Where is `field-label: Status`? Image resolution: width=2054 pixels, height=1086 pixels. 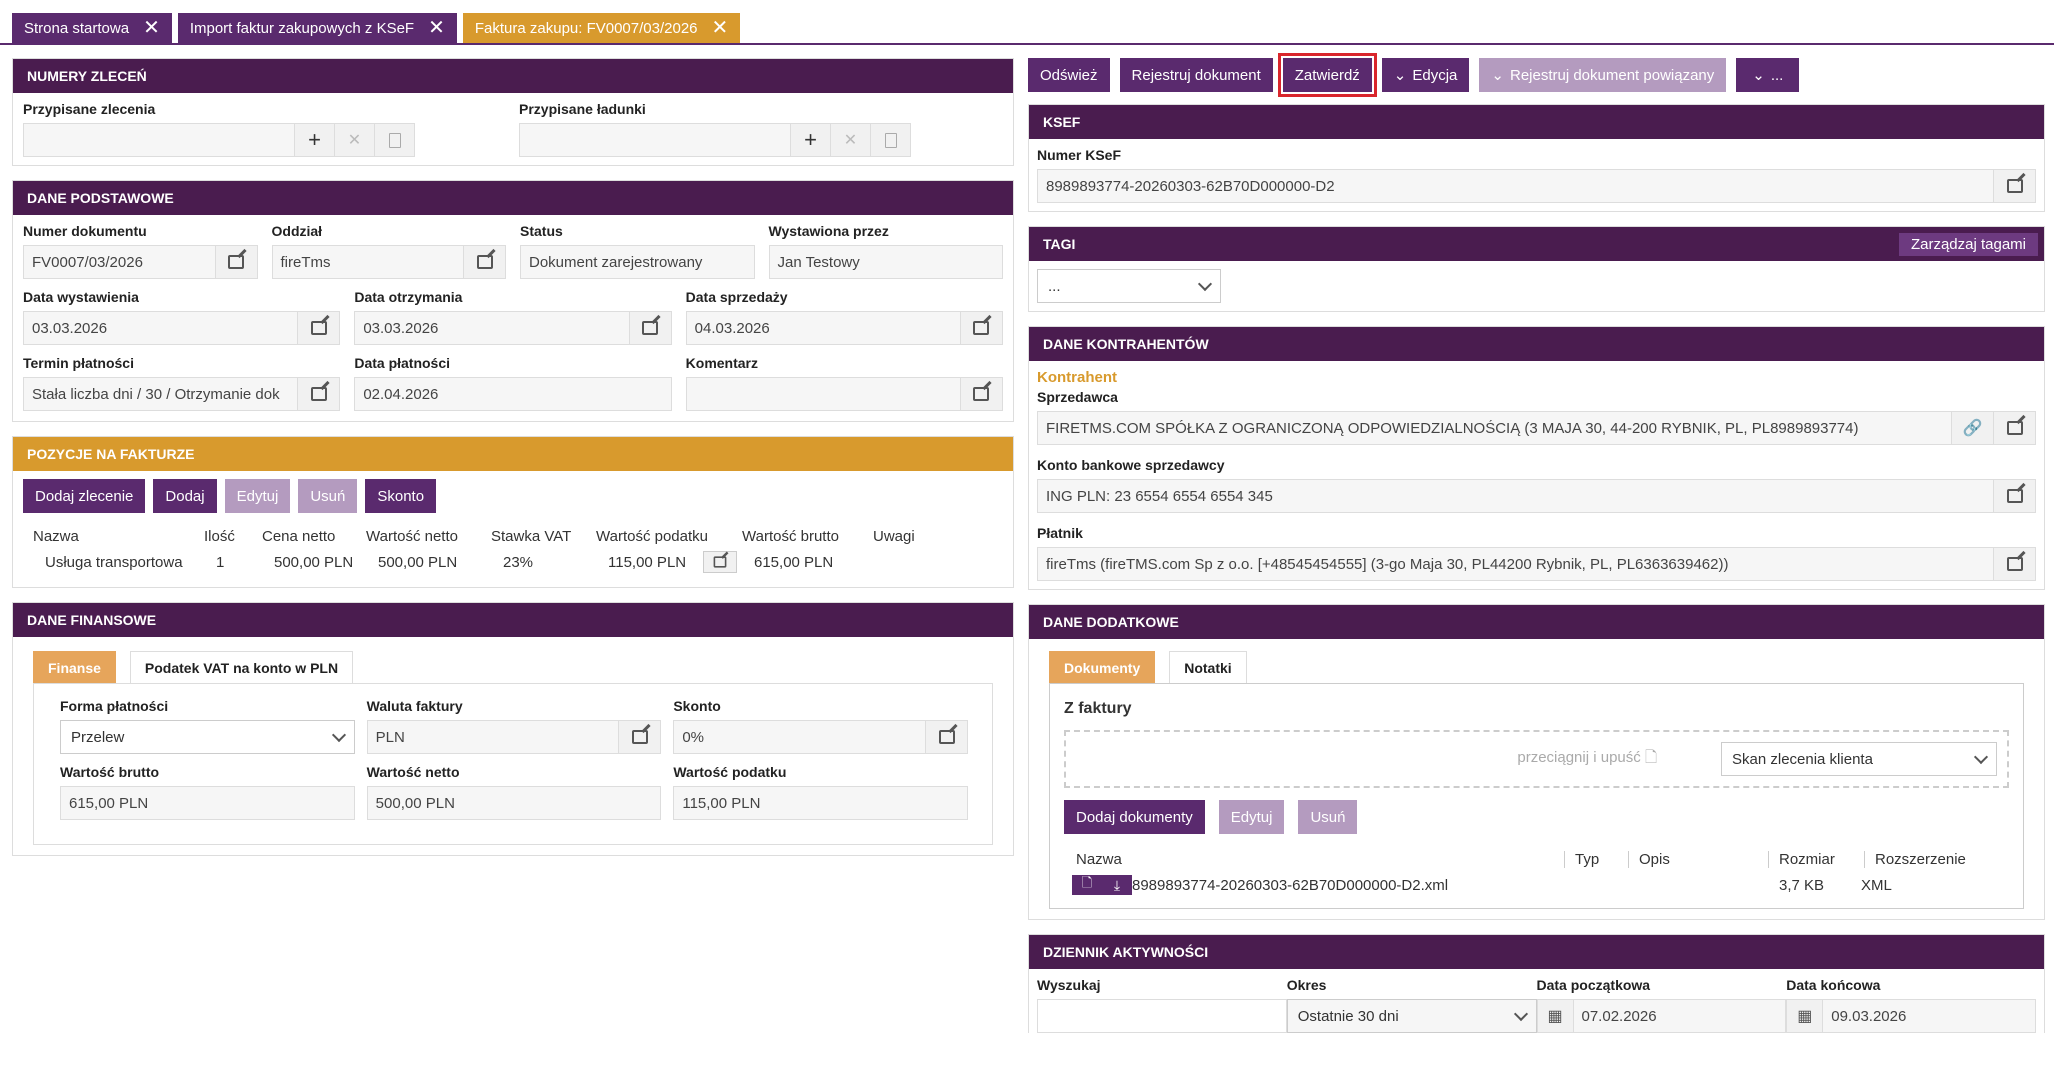 field-label: Status is located at coordinates (541, 231).